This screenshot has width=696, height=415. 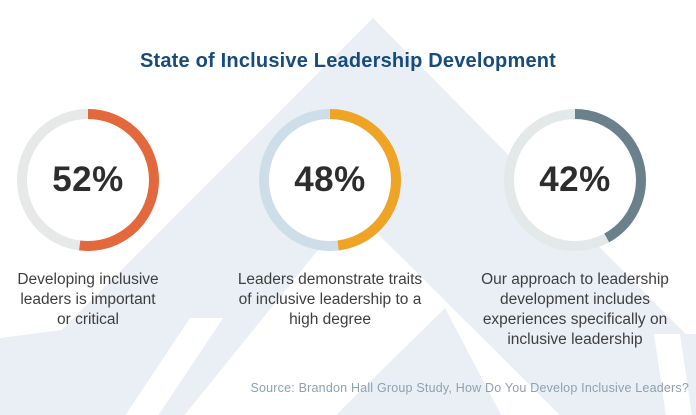 What do you see at coordinates (419, 361) in the screenshot?
I see `background-triangle-front-center` at bounding box center [419, 361].